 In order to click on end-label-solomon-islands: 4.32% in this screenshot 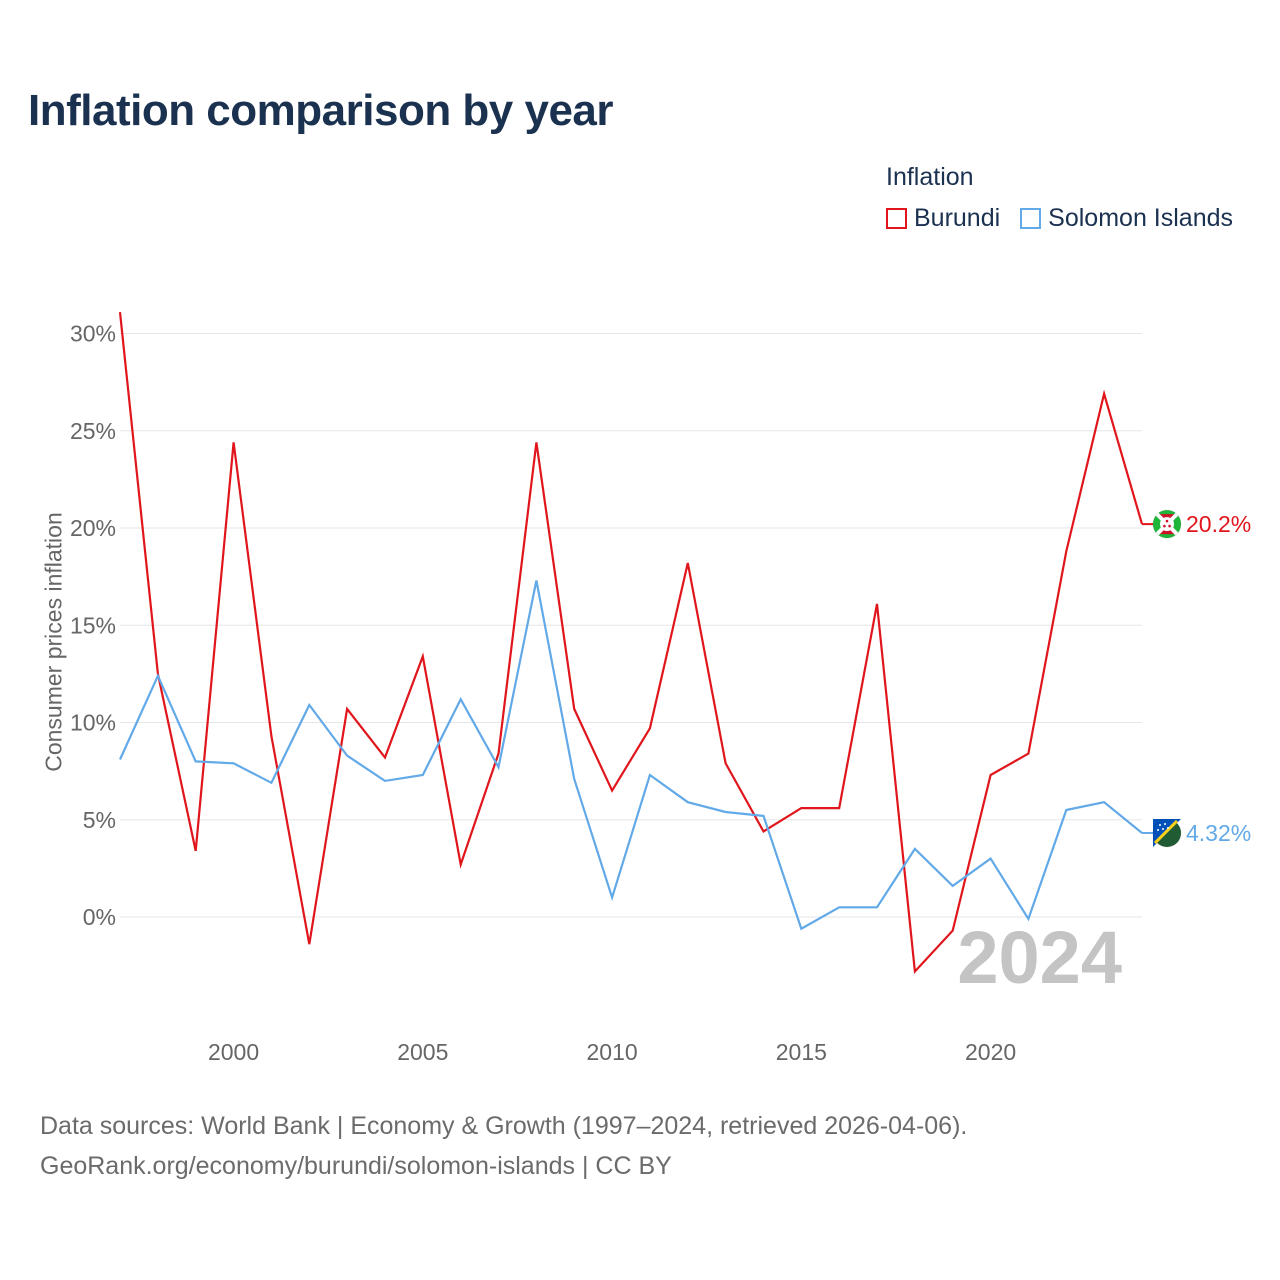, I will do `click(1218, 833)`.